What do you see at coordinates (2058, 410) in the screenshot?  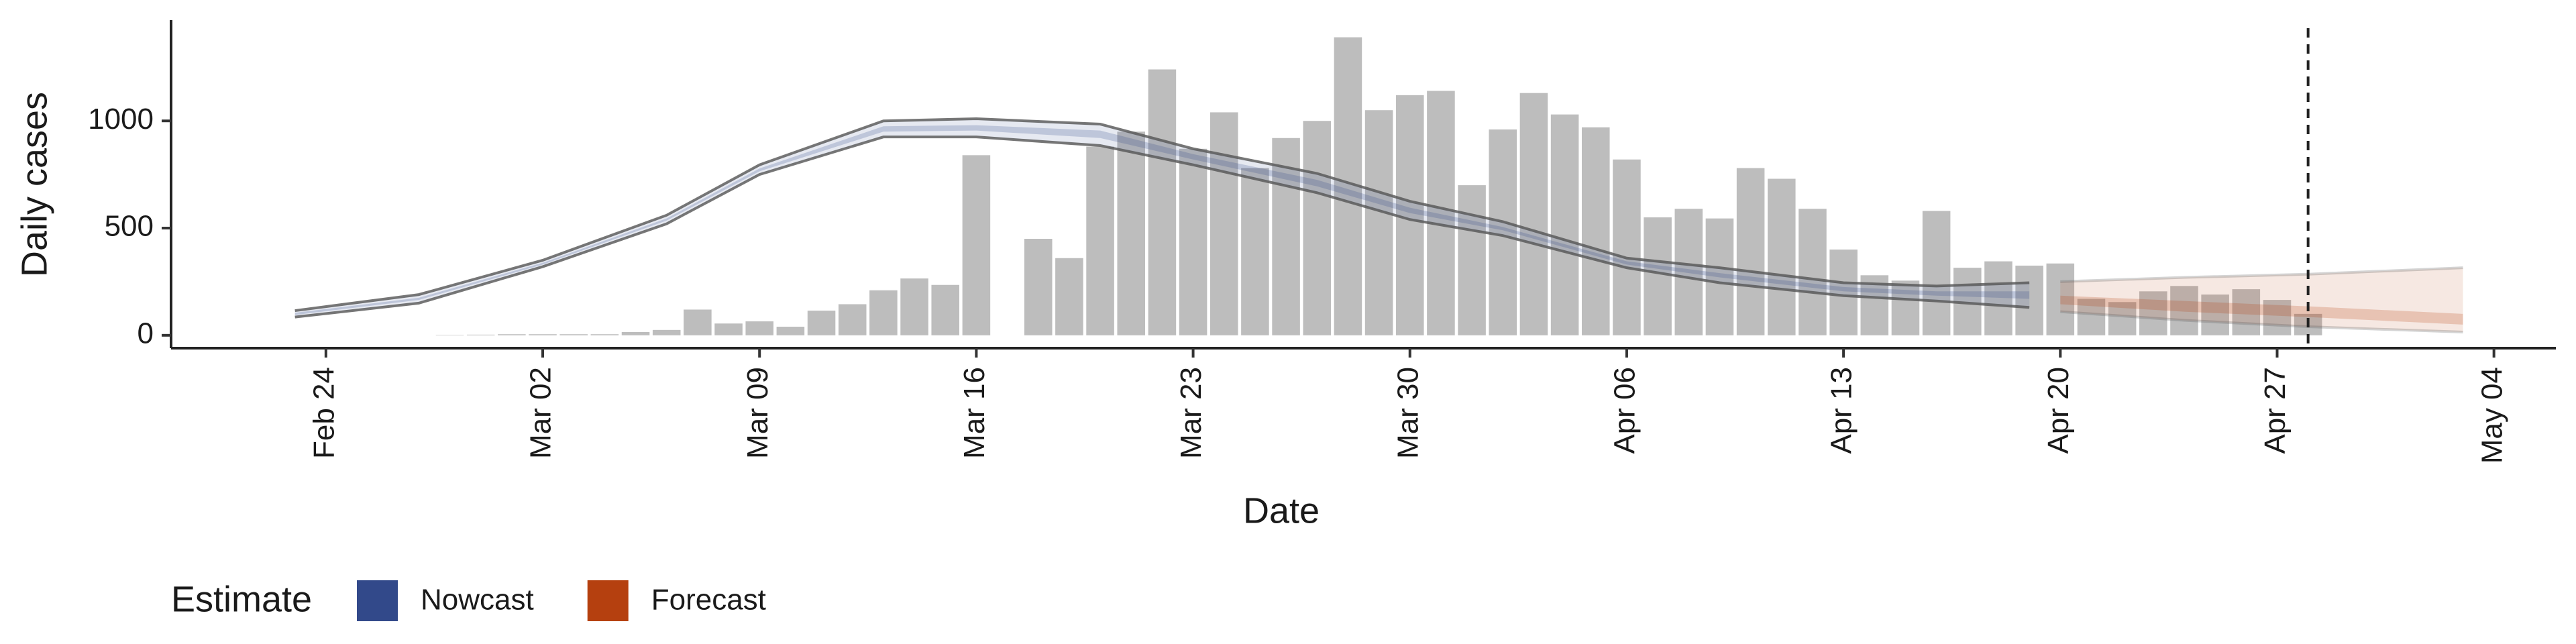 I see `x-tick-label: Apr 20` at bounding box center [2058, 410].